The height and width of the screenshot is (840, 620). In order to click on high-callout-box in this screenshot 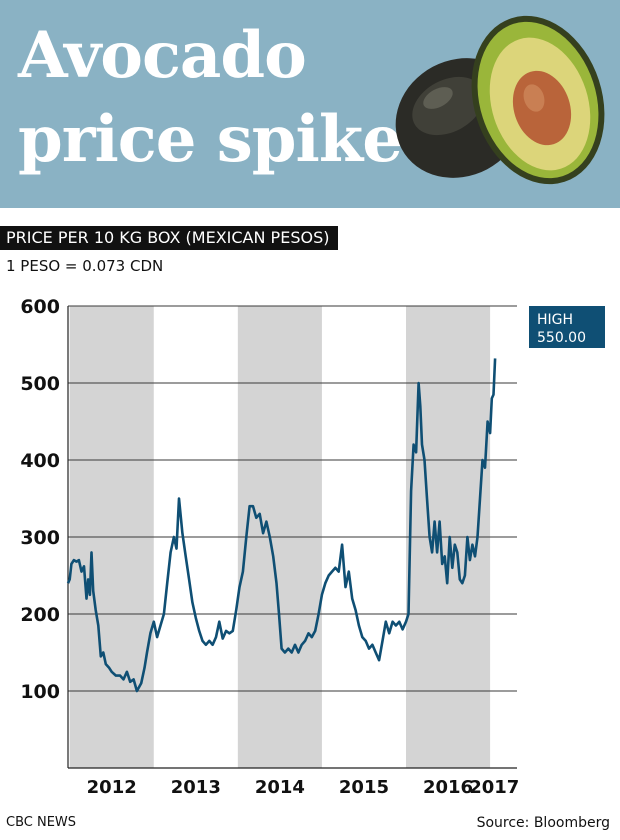, I will do `click(567, 327)`.